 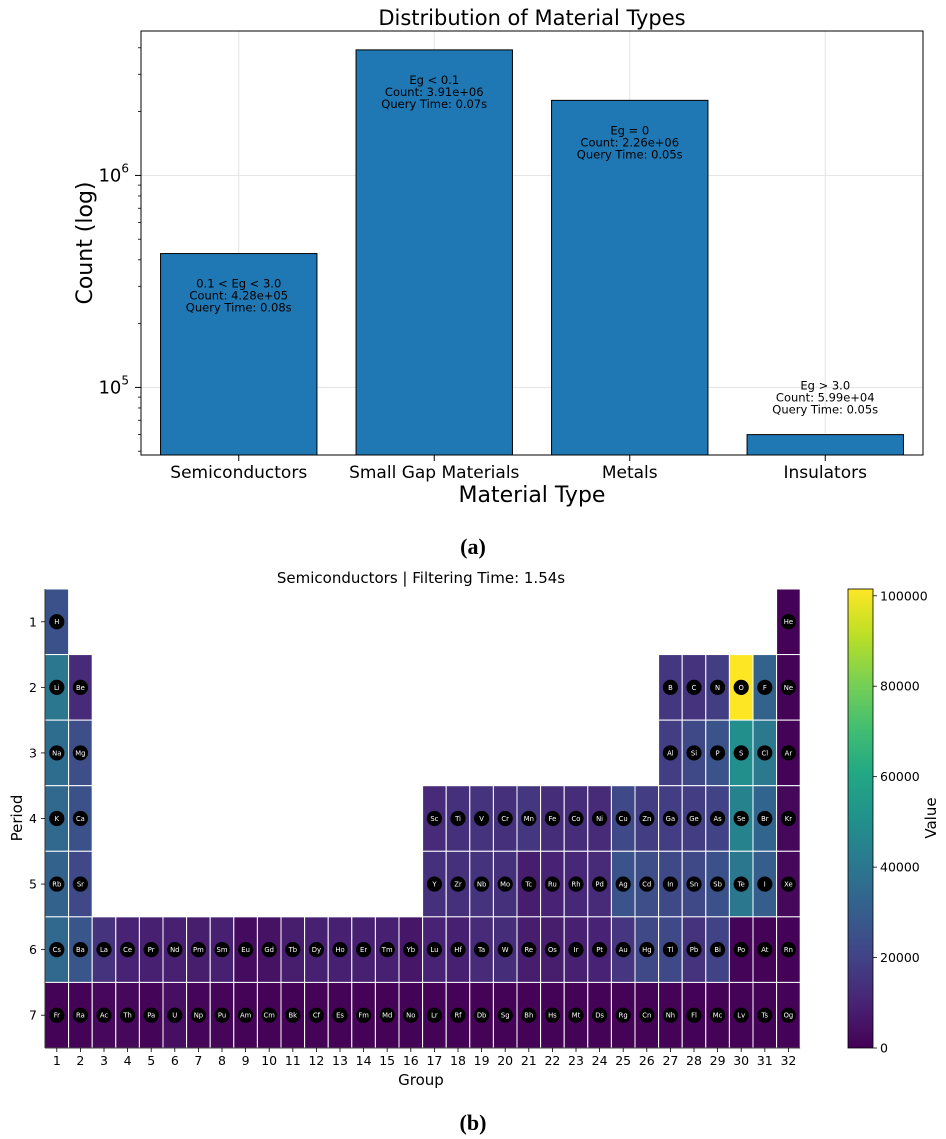 I want to click on element-symbol: P, so click(x=718, y=753).